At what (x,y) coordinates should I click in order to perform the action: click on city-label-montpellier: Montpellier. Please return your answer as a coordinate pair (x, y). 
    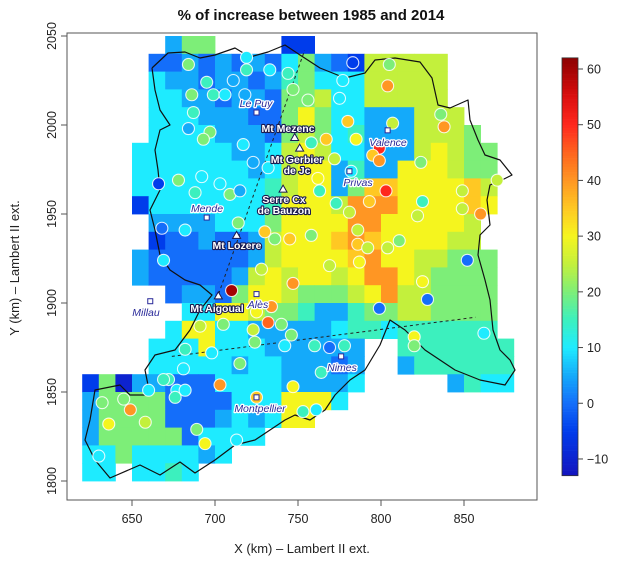
    Looking at the image, I should click on (260, 409).